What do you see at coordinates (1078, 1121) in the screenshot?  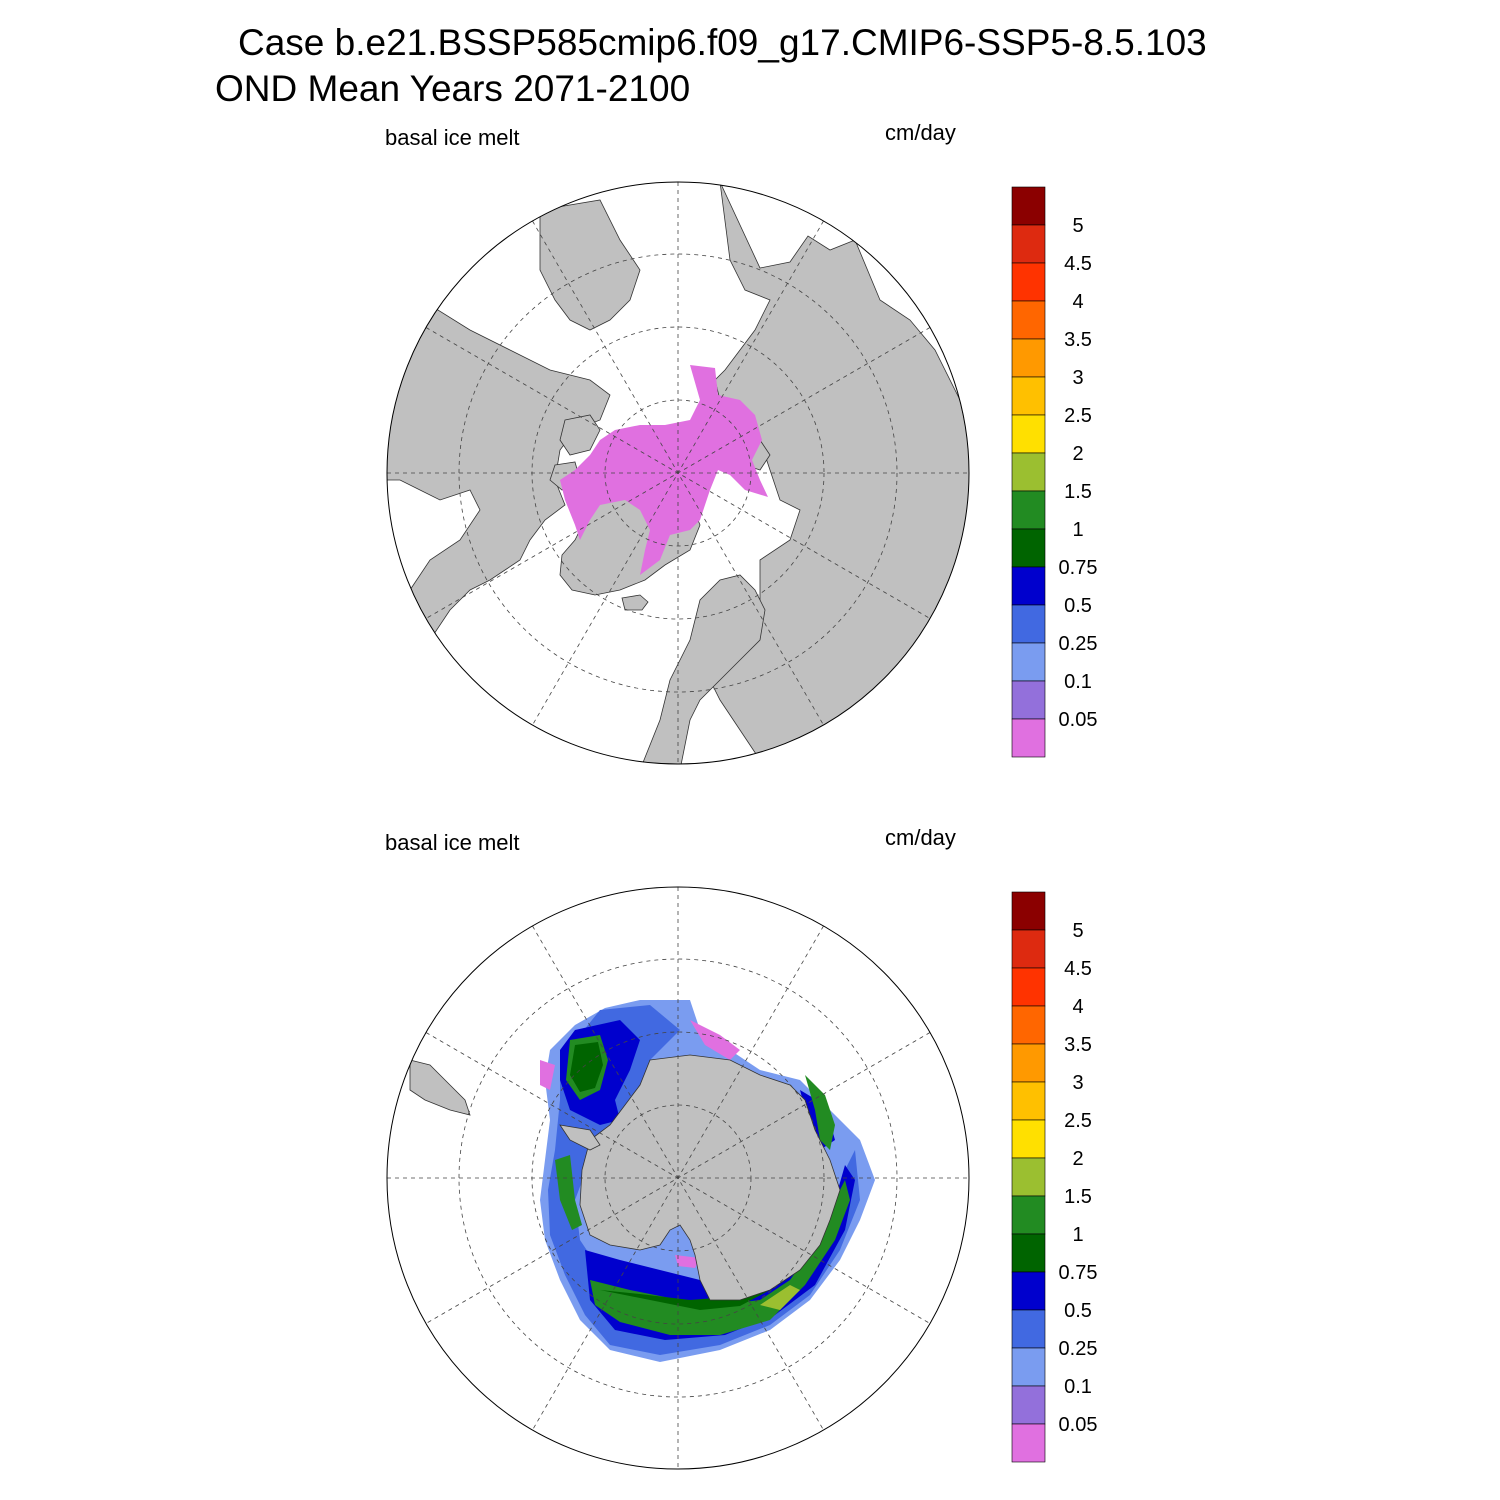 I see `south-colorbar-tick-label: 2.5` at bounding box center [1078, 1121].